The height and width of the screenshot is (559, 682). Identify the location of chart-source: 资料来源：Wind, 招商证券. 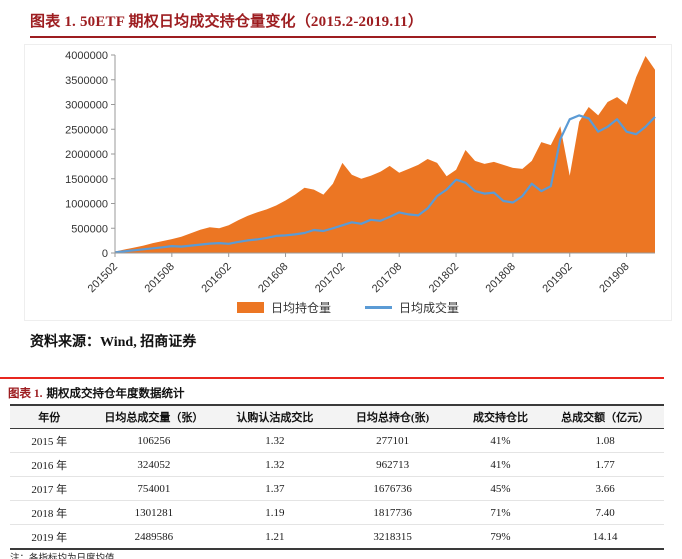
(113, 342).